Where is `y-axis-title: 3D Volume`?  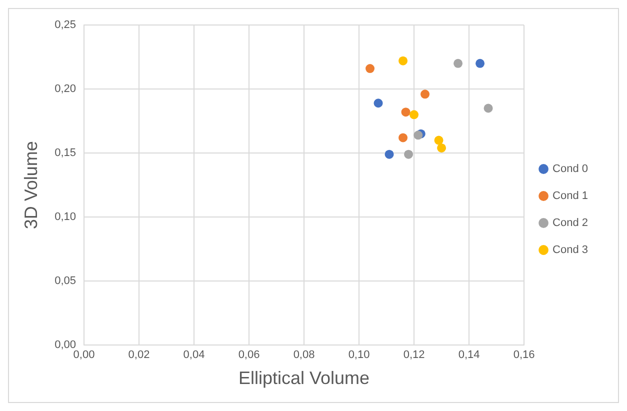
y-axis-title: 3D Volume is located at coordinates (30, 185).